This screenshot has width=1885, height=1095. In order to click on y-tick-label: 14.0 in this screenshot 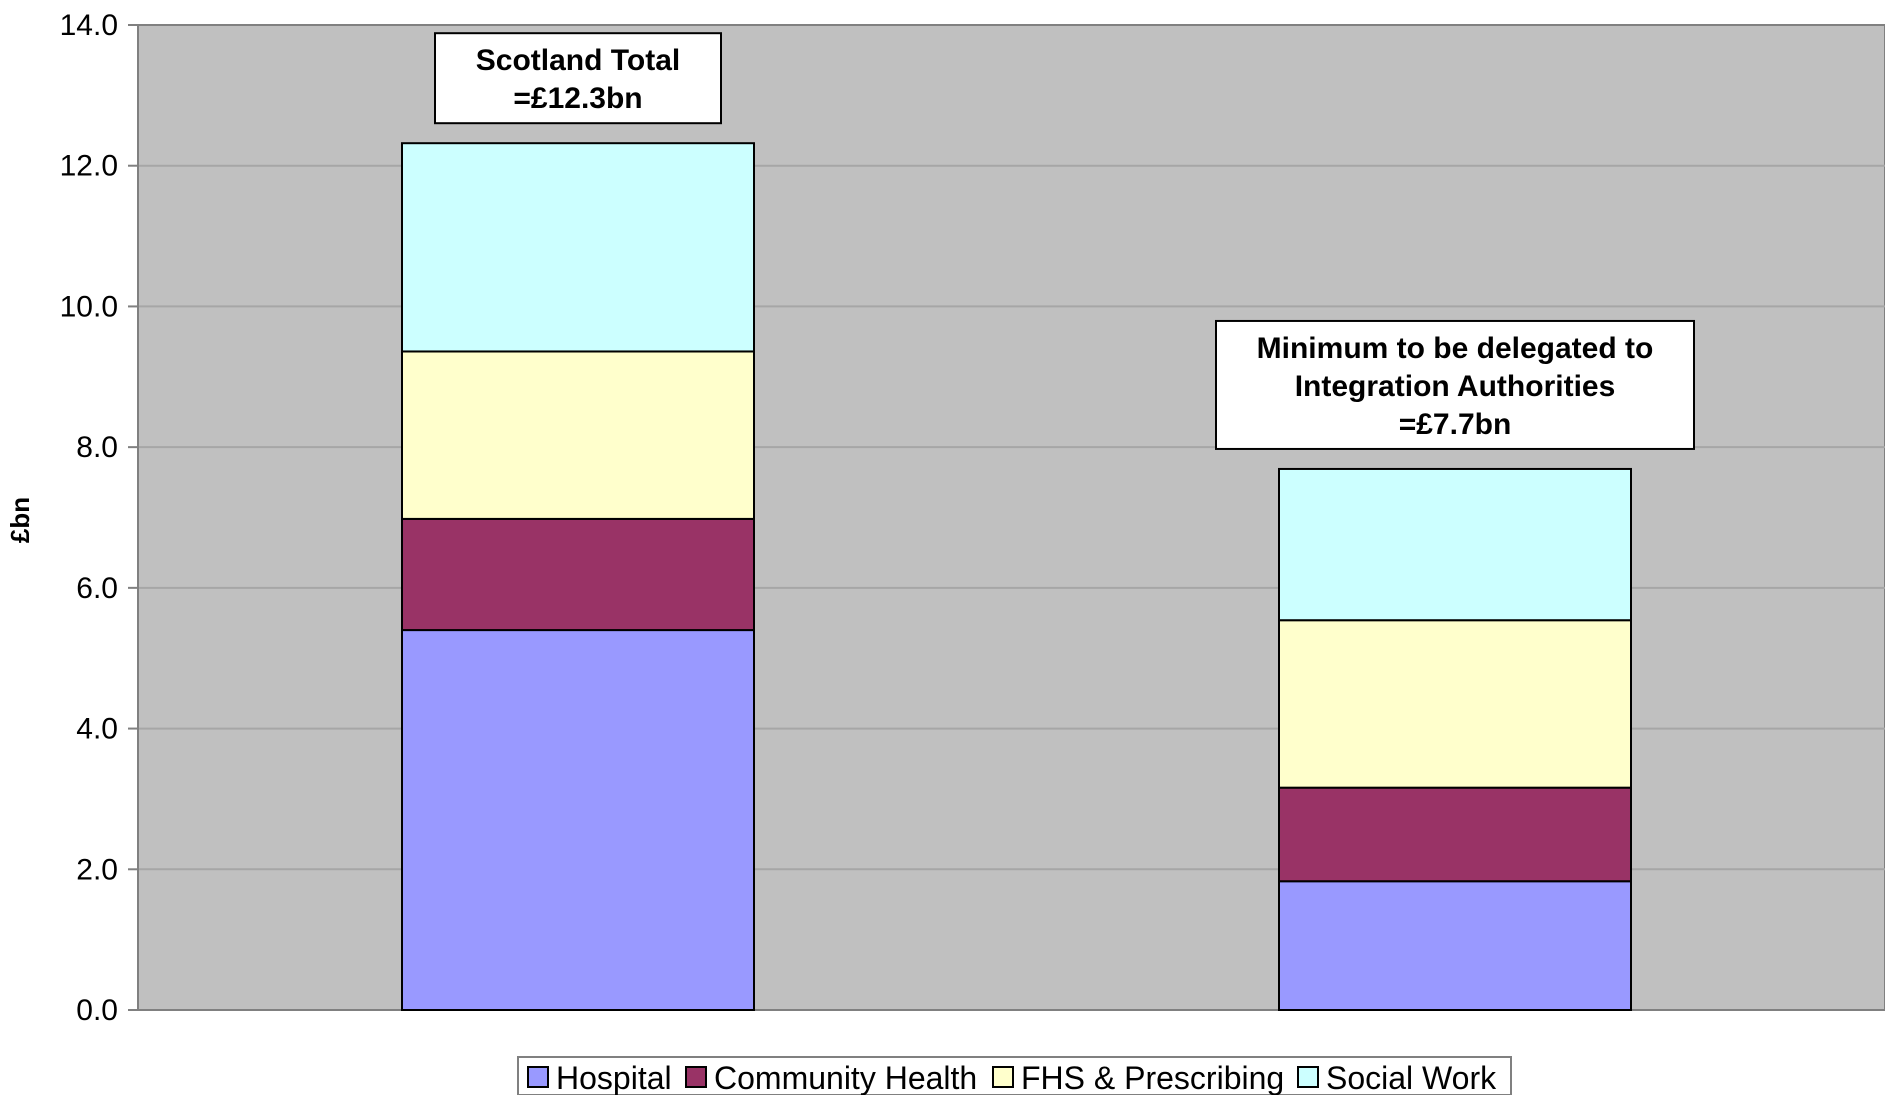, I will do `click(89, 25)`.